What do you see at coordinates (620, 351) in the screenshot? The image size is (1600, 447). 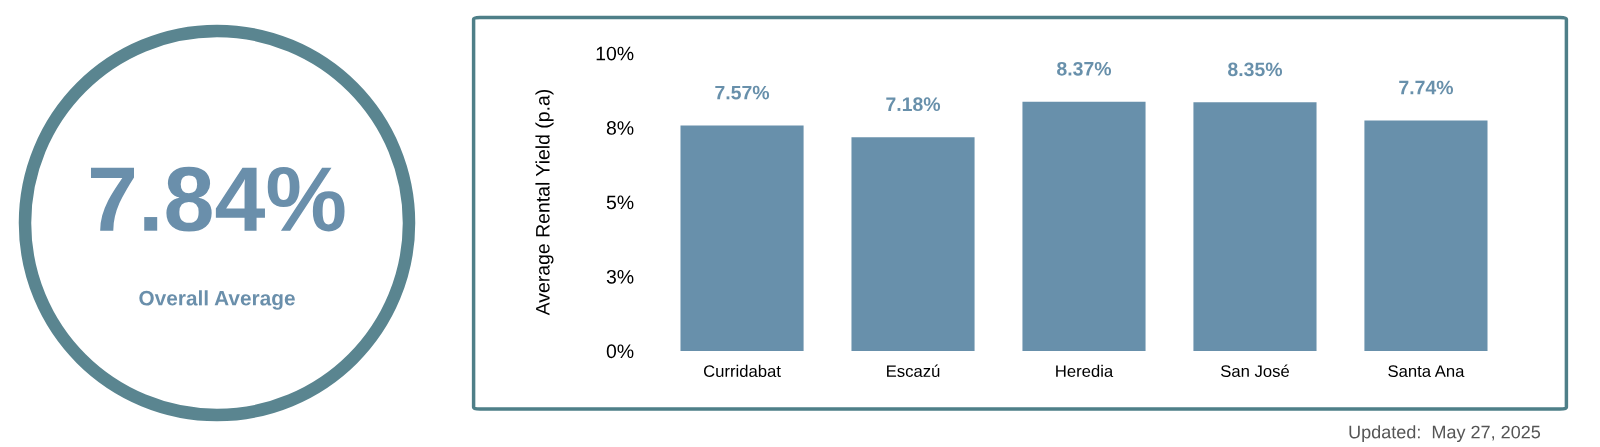 I see `y-tick-label: 0%` at bounding box center [620, 351].